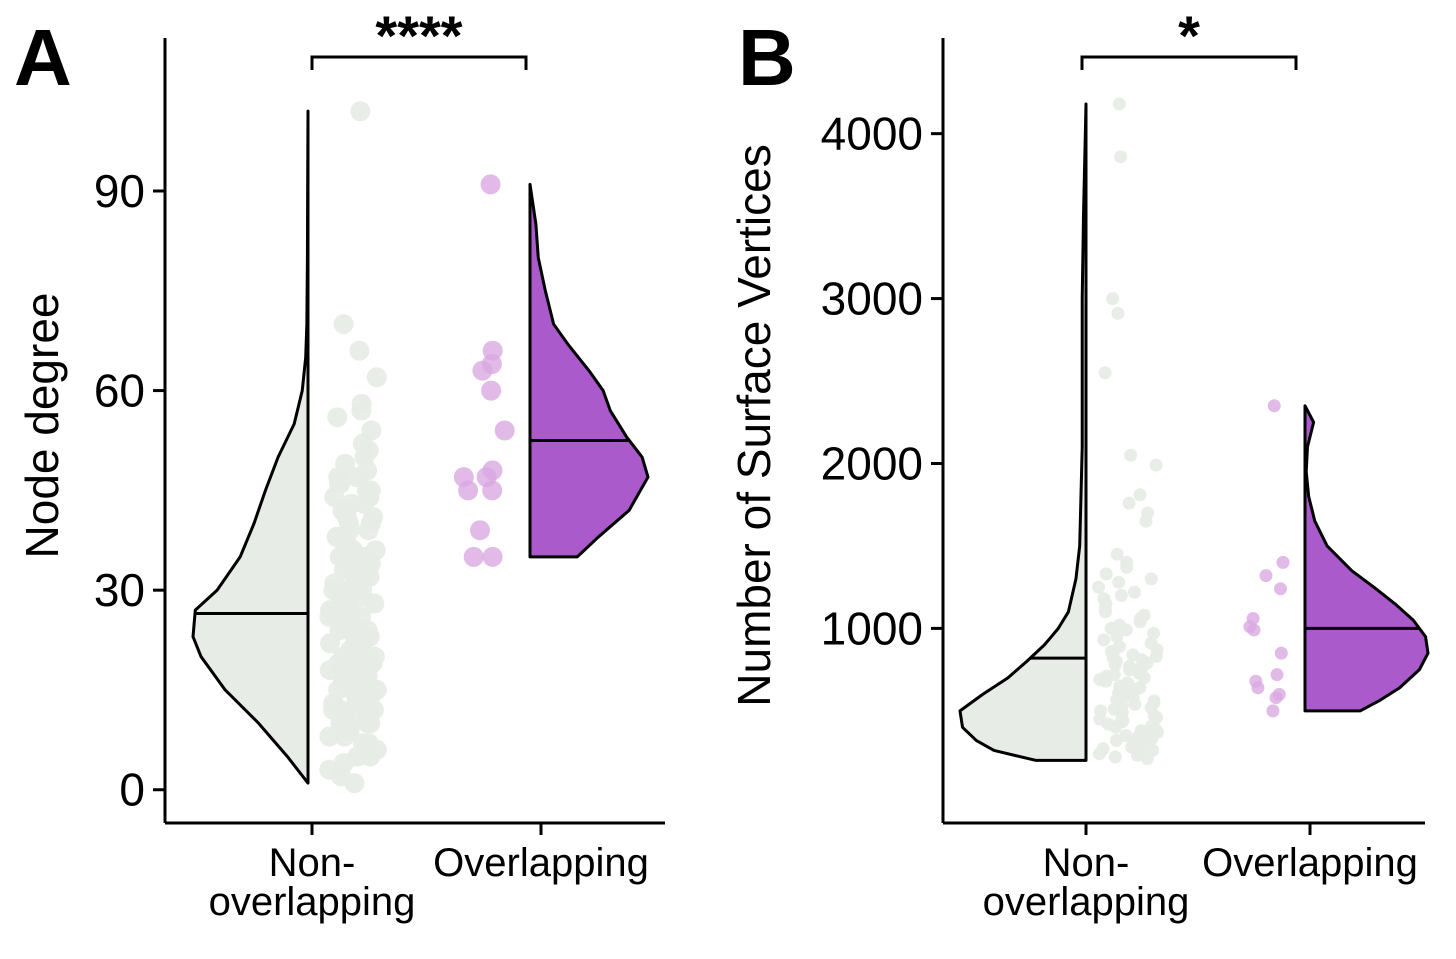 The width and height of the screenshot is (1456, 959). What do you see at coordinates (119, 191) in the screenshot?
I see `y-tick-label: 90` at bounding box center [119, 191].